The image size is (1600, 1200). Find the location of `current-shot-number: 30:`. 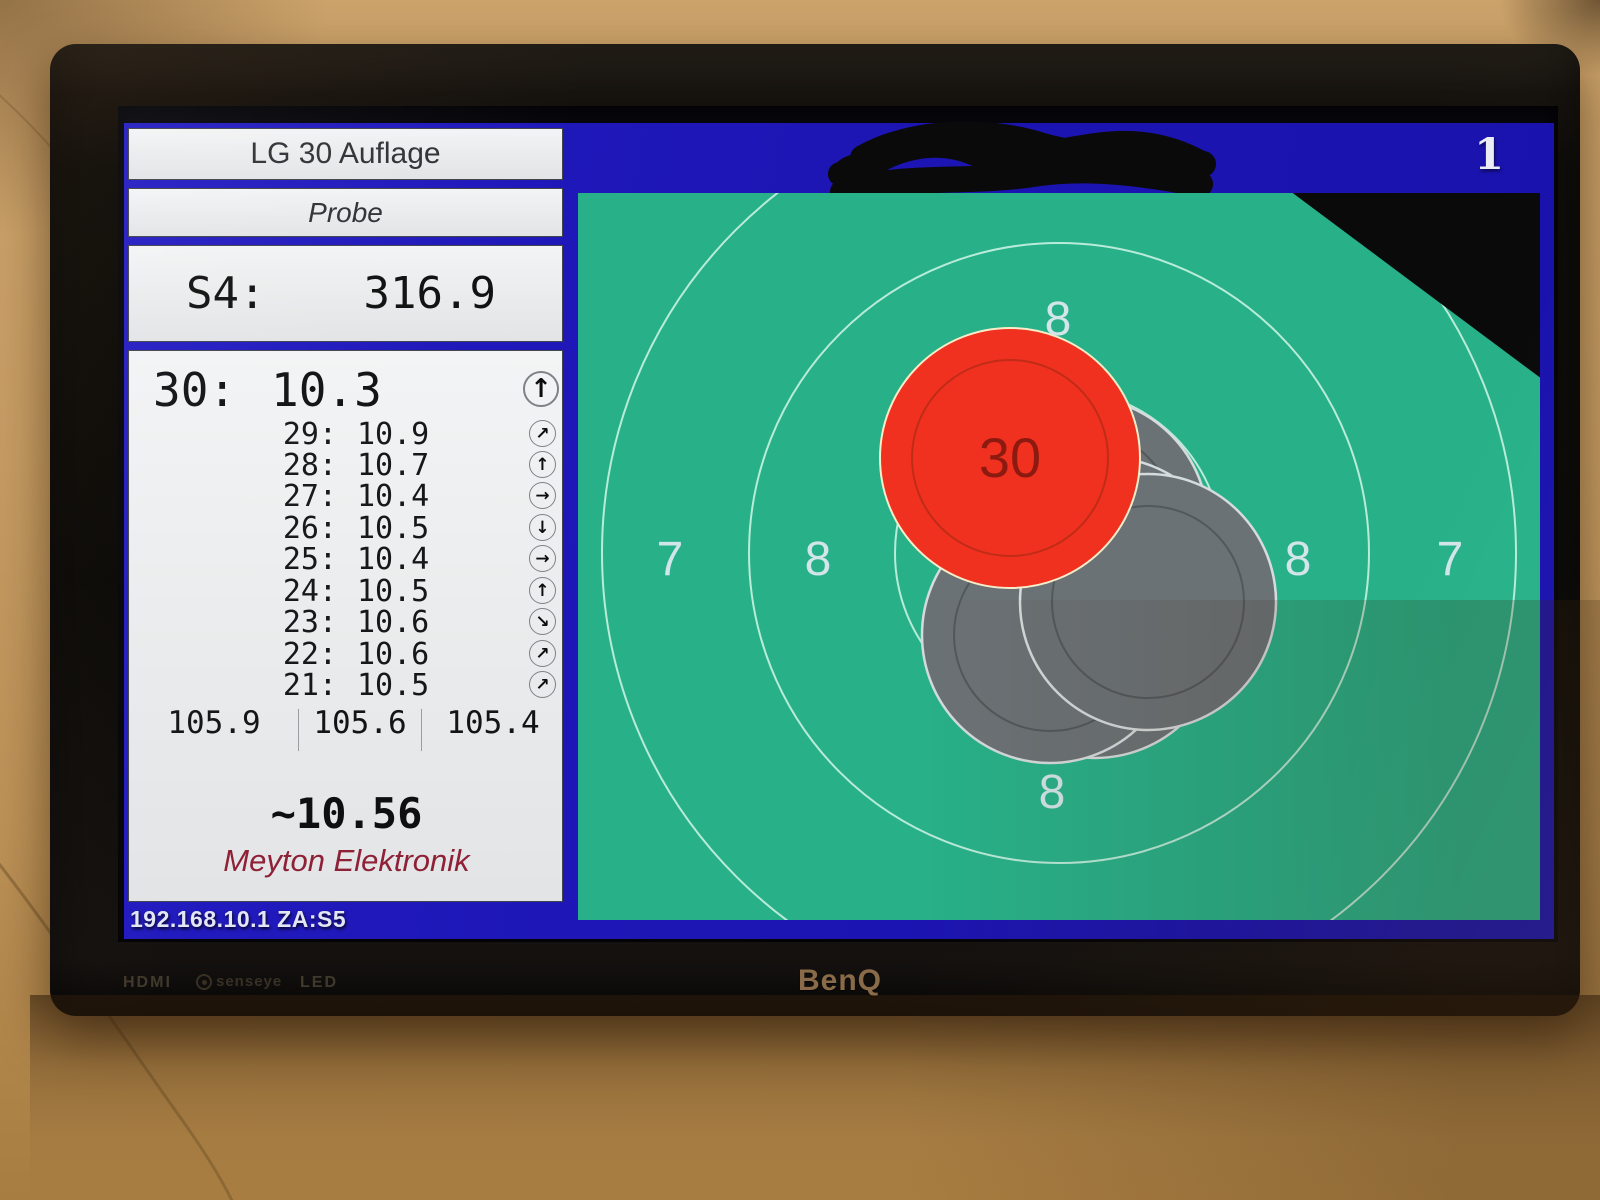

current-shot-number: 30: is located at coordinates (195, 390).